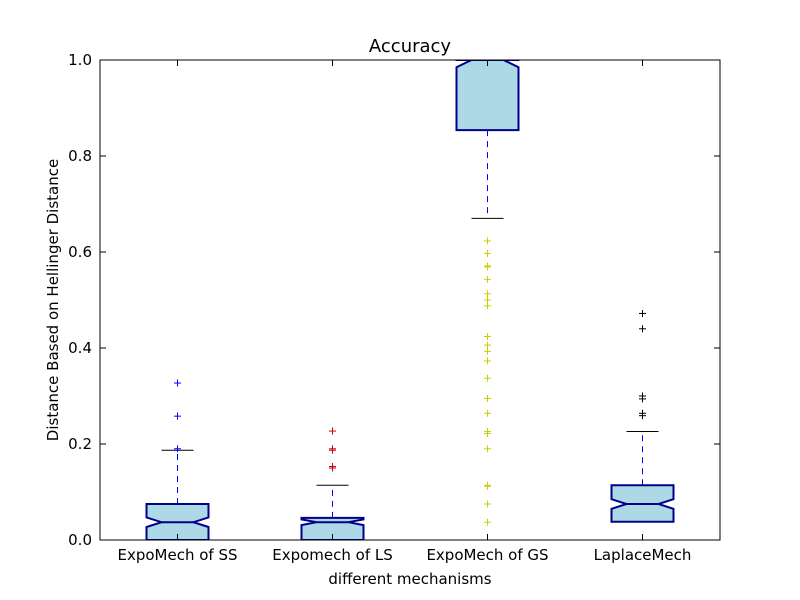 This screenshot has height=600, width=800. What do you see at coordinates (332, 555) in the screenshot?
I see `x-tick-label: Expomech of LS` at bounding box center [332, 555].